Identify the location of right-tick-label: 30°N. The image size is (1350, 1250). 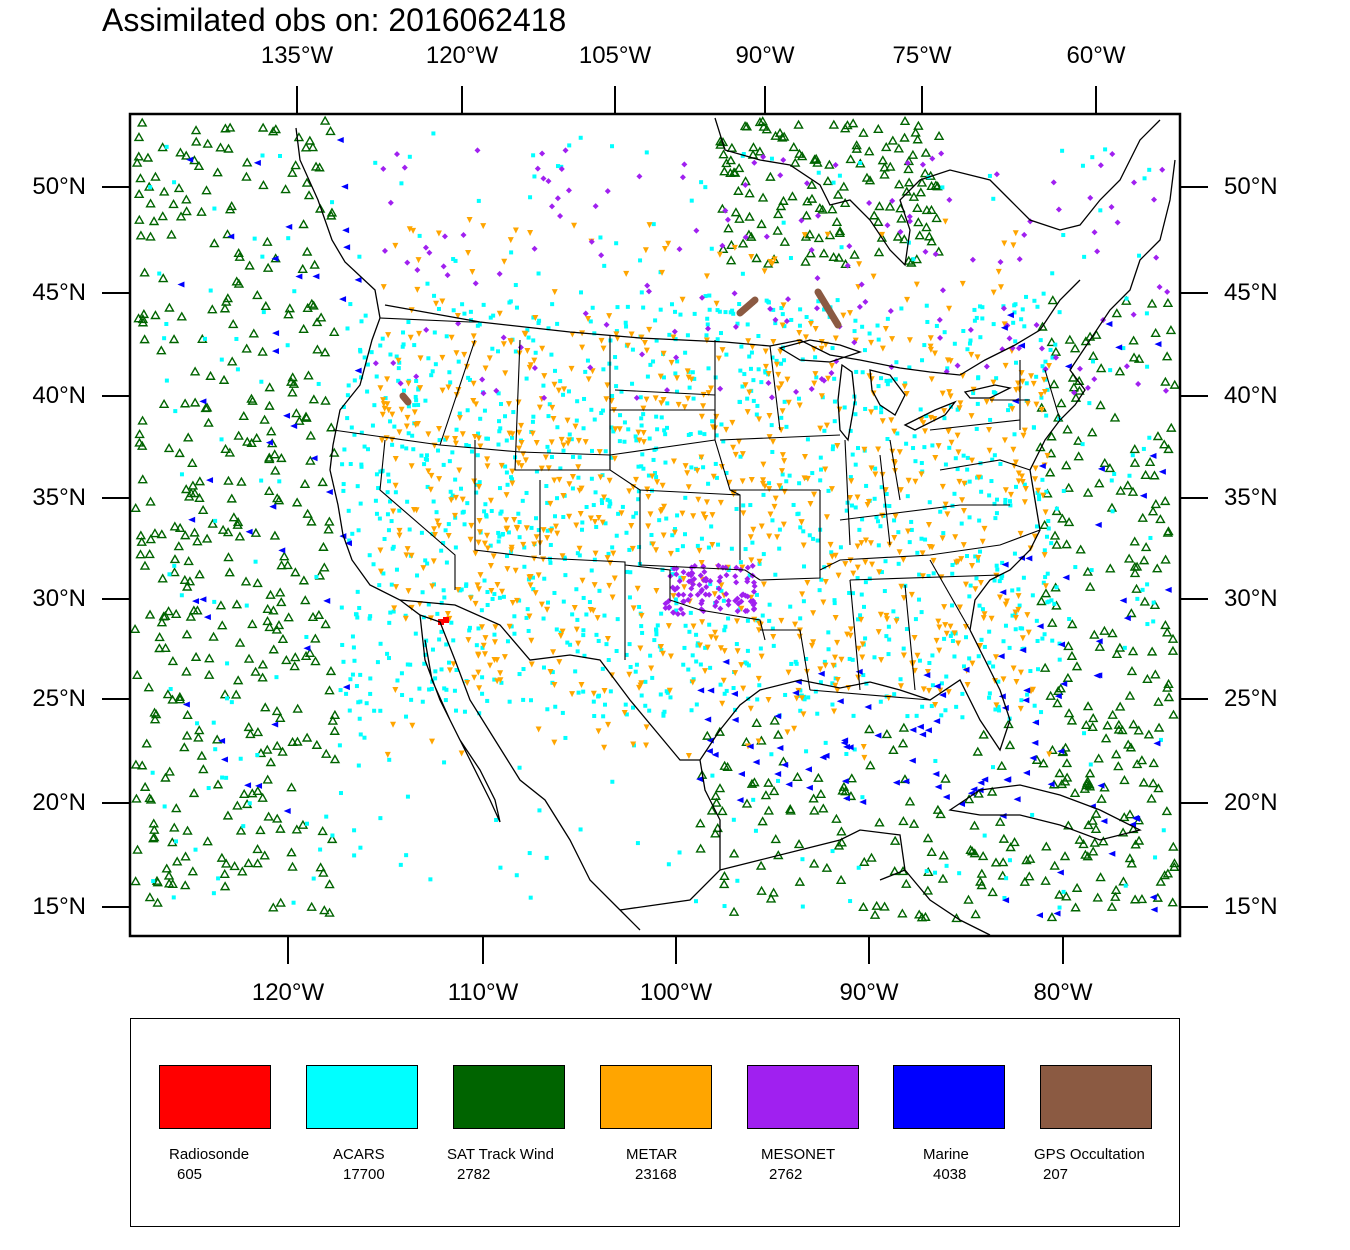
(1251, 598).